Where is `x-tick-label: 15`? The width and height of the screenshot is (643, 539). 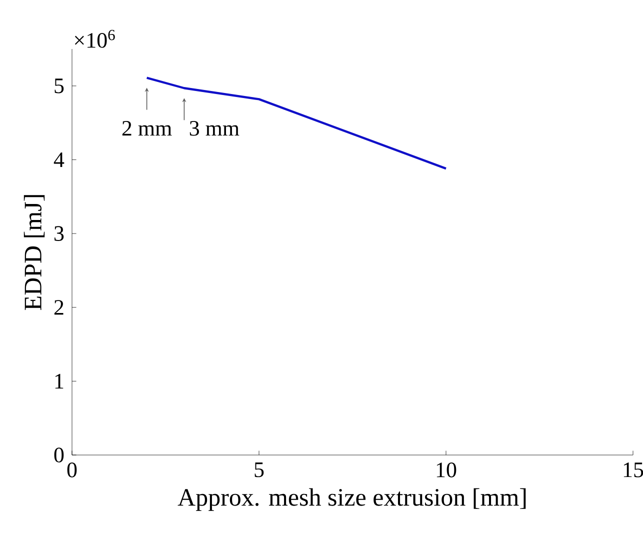
x-tick-label: 15 is located at coordinates (633, 470).